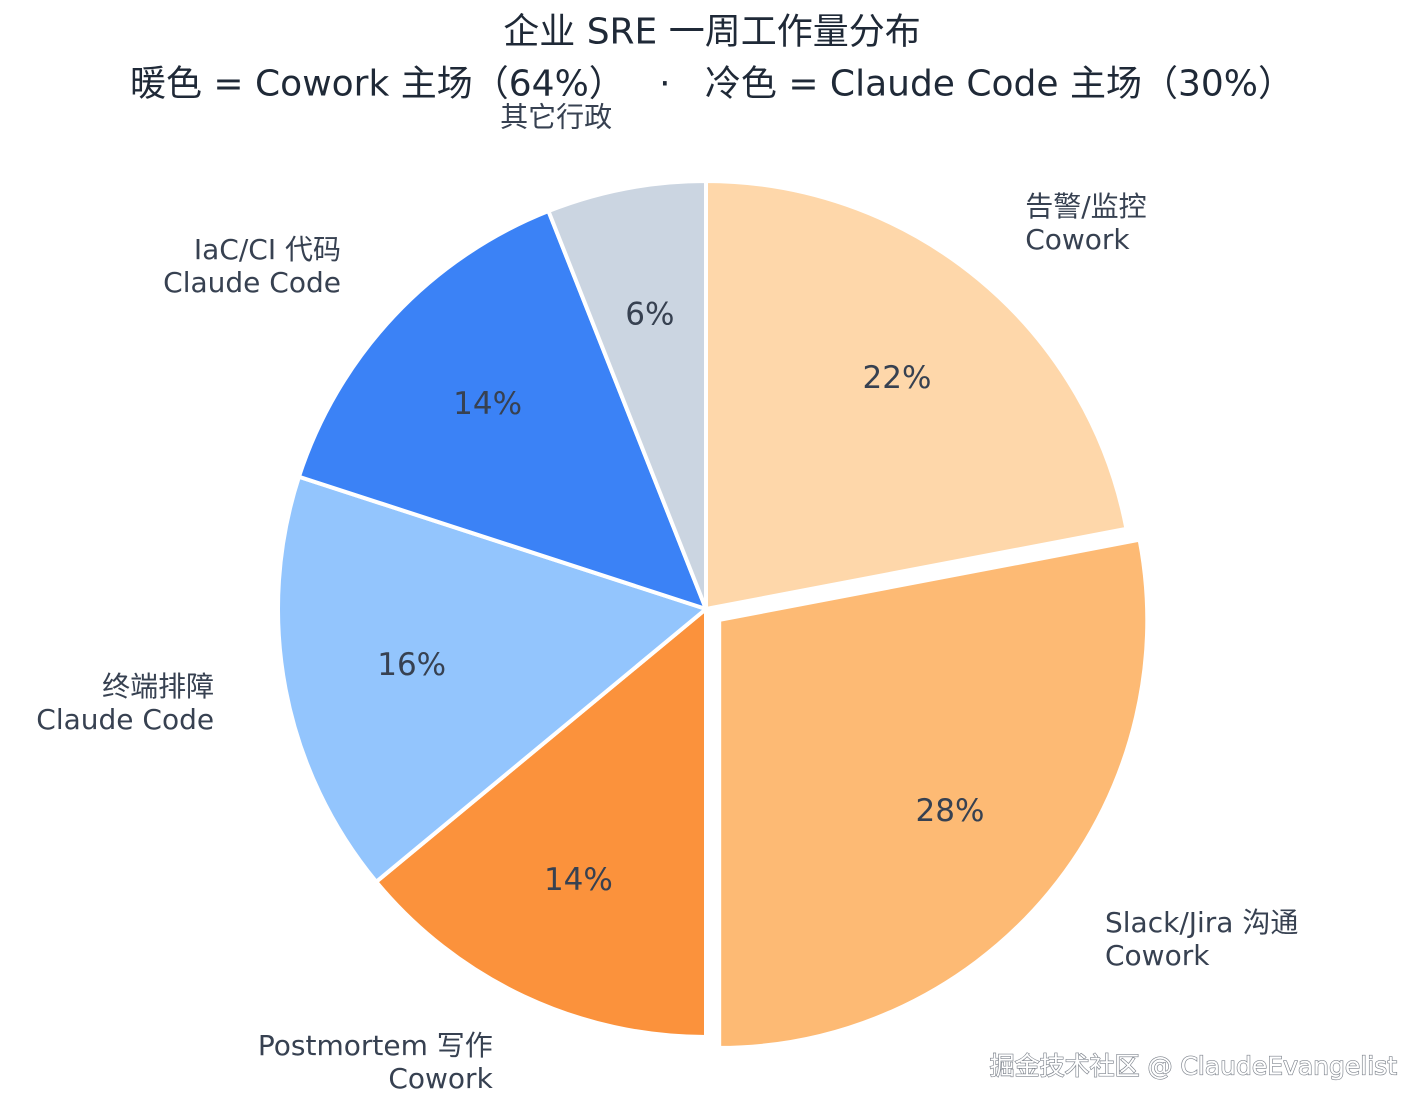  What do you see at coordinates (556, 117) in the screenshot?
I see `slice-label: 其它行政` at bounding box center [556, 117].